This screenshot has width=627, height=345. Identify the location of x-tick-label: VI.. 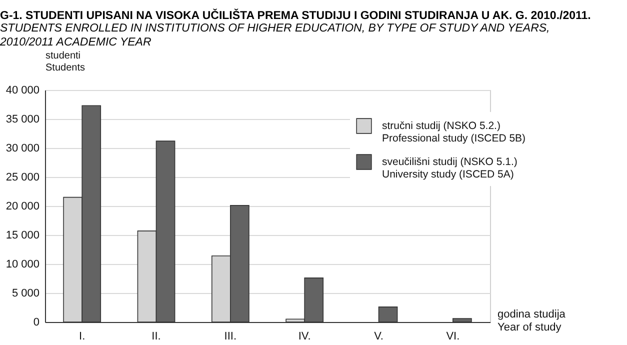
(453, 336).